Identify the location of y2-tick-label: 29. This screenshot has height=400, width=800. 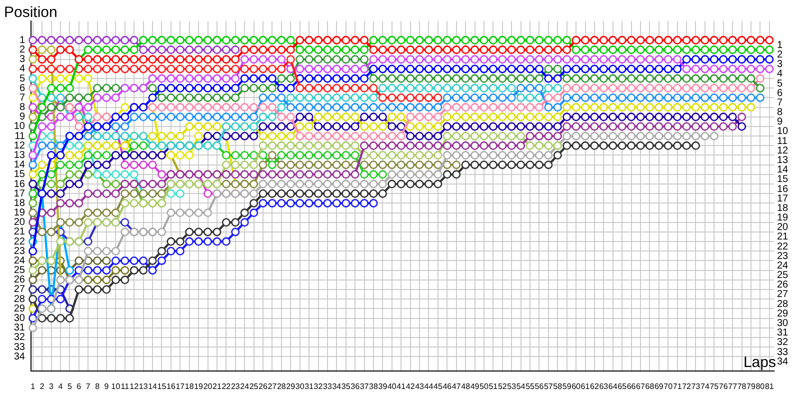
(783, 314).